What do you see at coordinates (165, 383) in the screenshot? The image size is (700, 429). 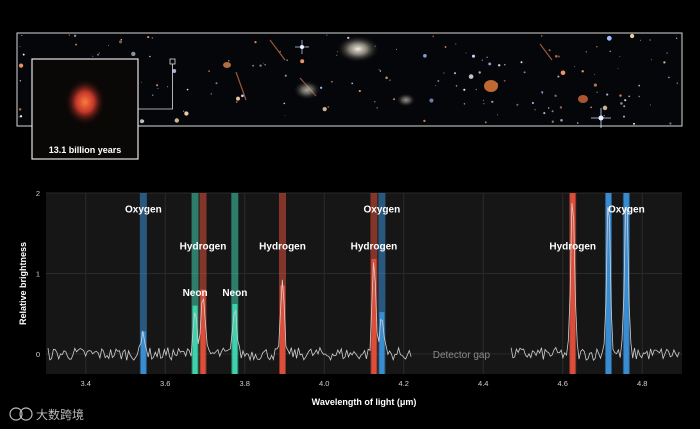 I see `x-tick-label: 3.6` at bounding box center [165, 383].